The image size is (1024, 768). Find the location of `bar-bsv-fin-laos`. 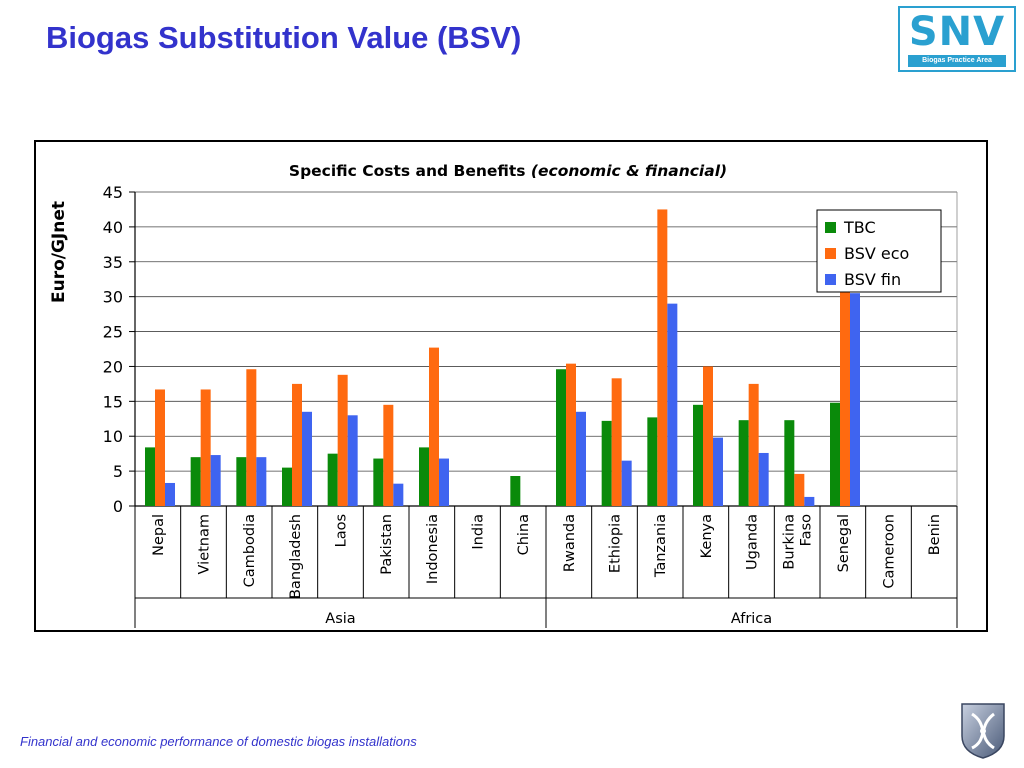

bar-bsv-fin-laos is located at coordinates (352, 460).